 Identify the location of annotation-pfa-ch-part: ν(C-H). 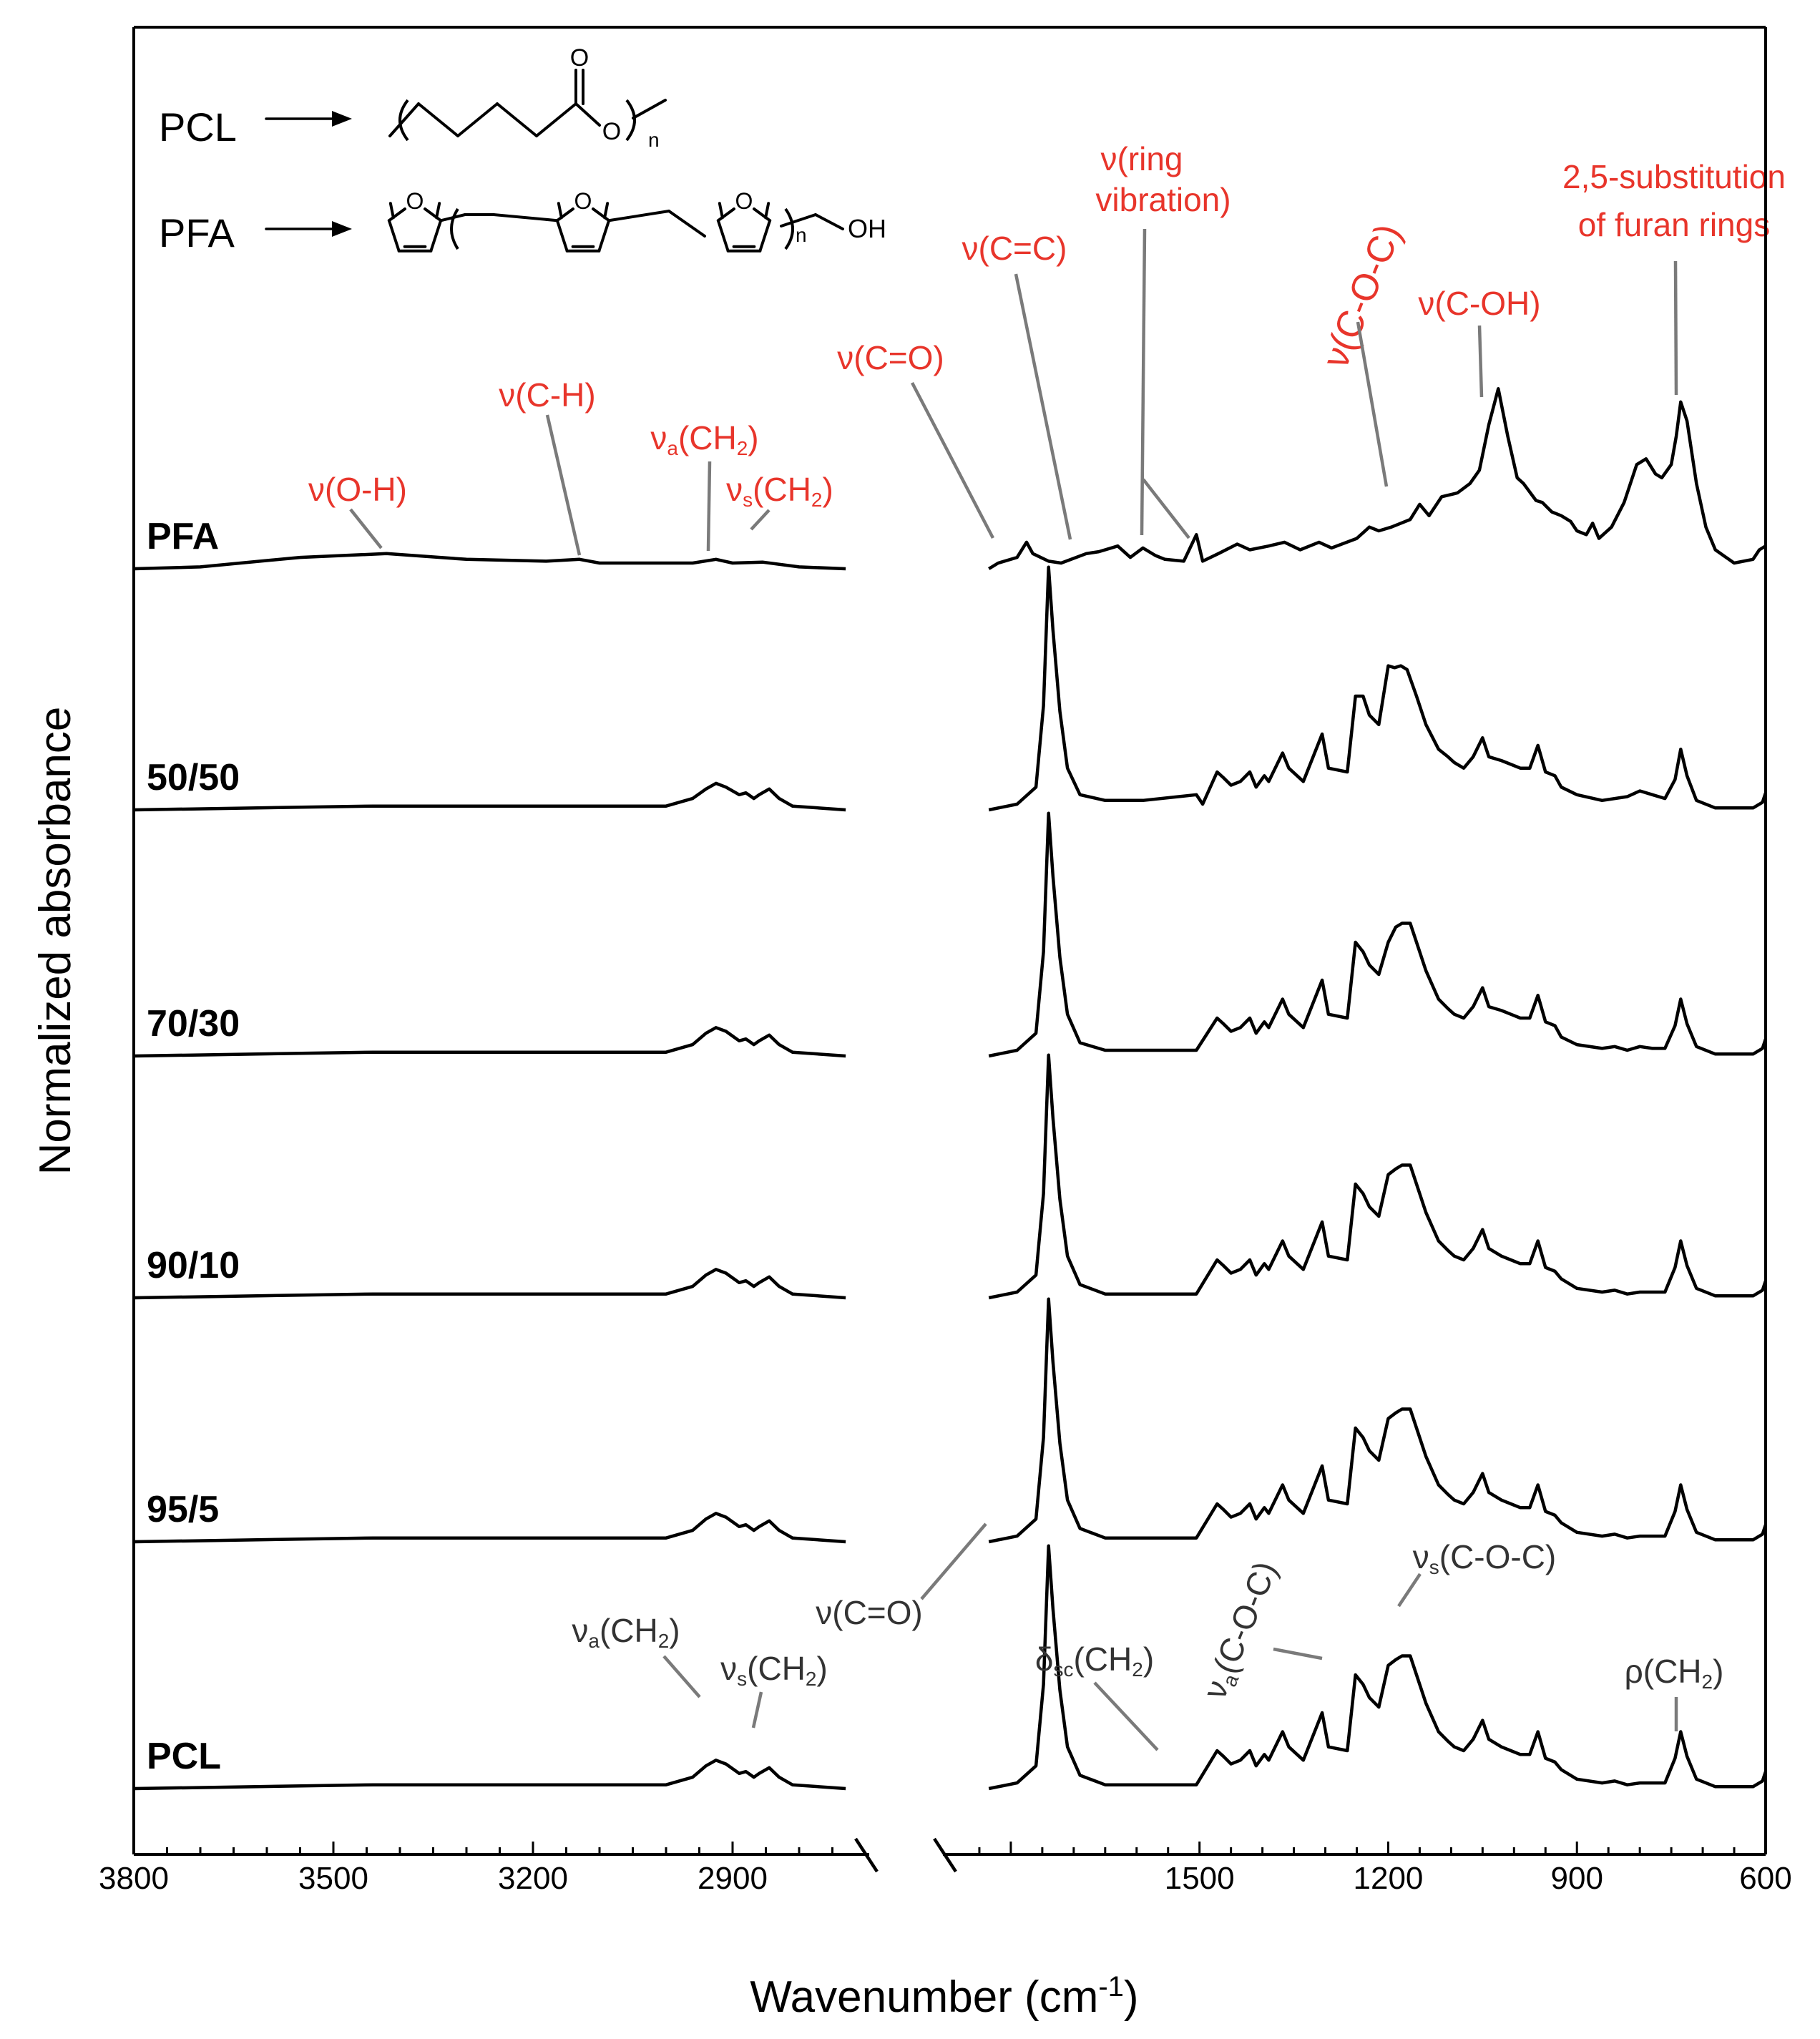
(547, 395).